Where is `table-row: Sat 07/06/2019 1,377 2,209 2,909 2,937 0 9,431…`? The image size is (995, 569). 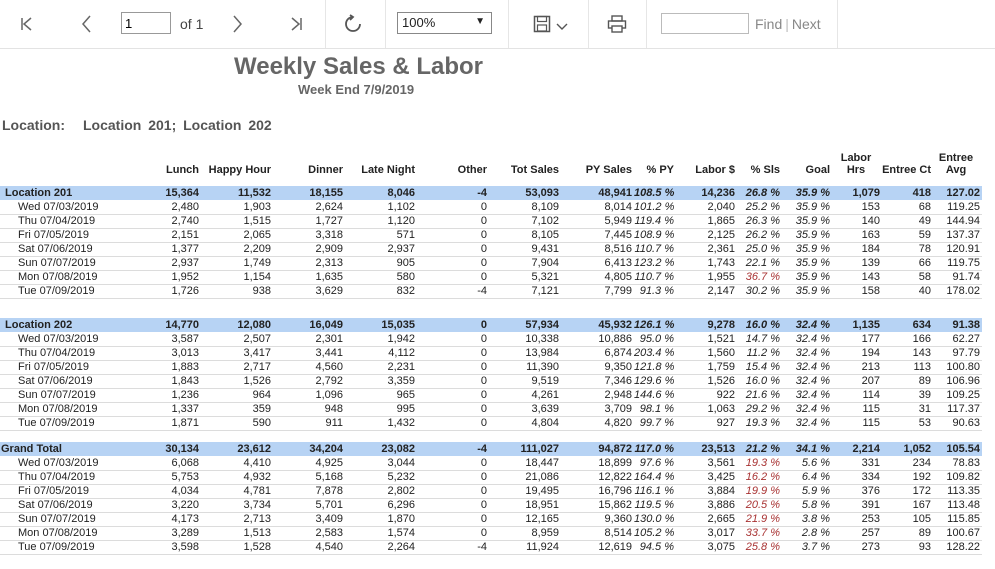 table-row: Sat 07/06/2019 1,377 2,209 2,909 2,937 0 9,431… is located at coordinates (491, 249).